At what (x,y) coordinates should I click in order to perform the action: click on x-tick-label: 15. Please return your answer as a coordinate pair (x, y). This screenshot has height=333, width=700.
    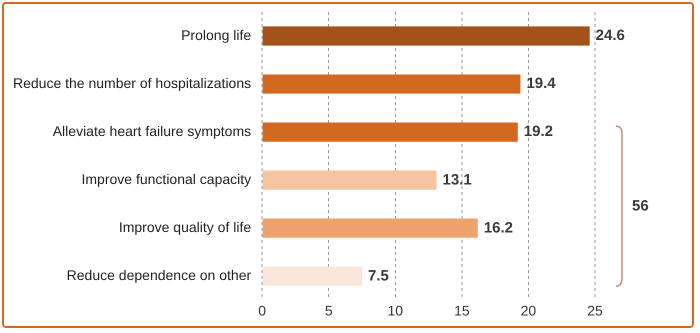
    Looking at the image, I should click on (462, 310).